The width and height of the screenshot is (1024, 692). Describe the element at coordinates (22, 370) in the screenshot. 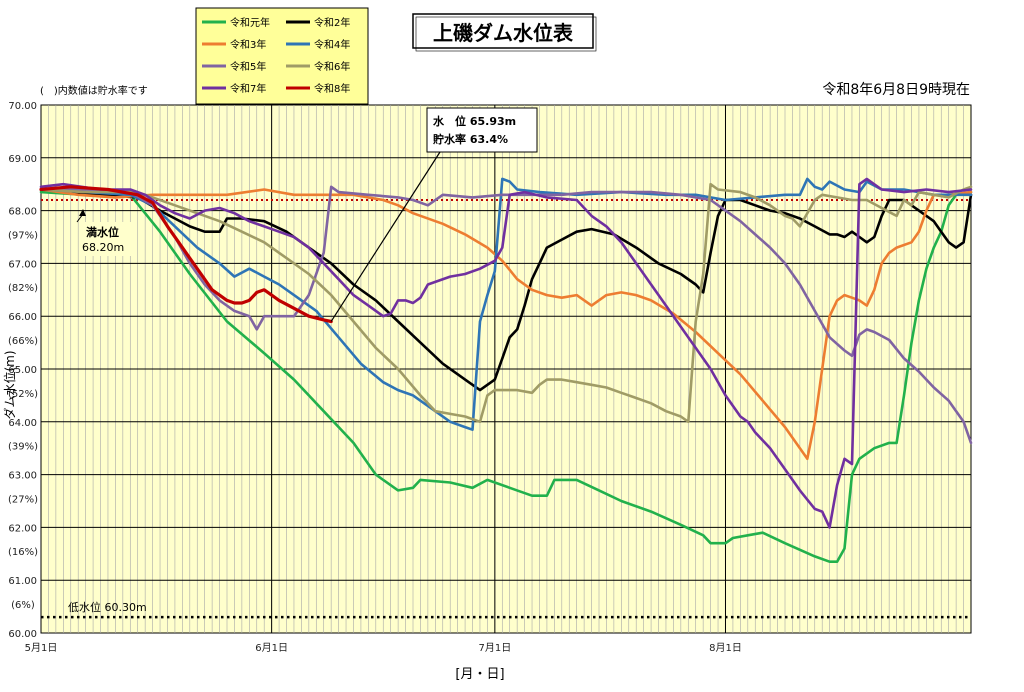

I see `y-tick-label: 65.00` at that location.